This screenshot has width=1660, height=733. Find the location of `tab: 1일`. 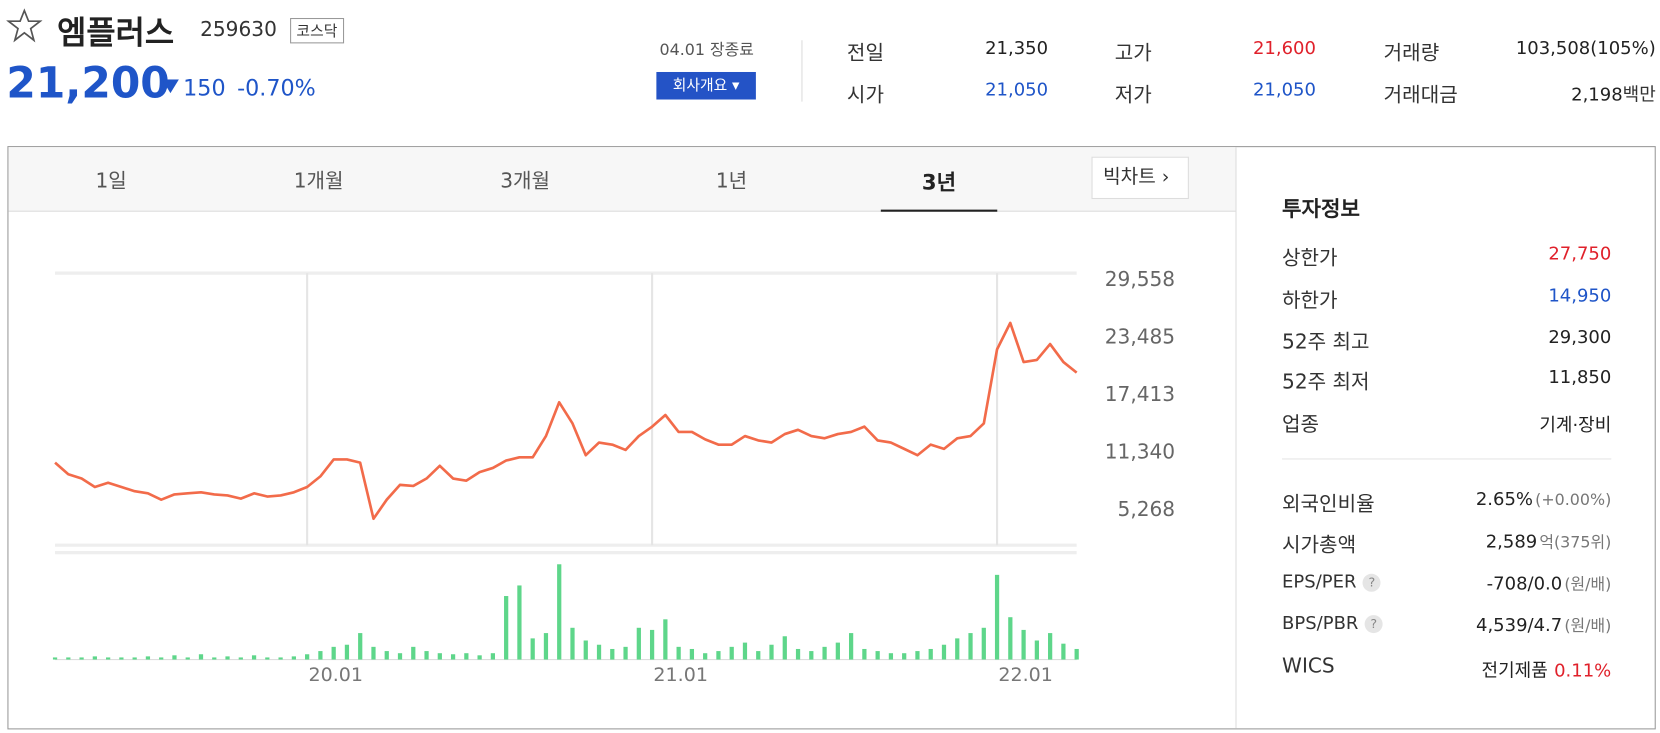

tab: 1일 is located at coordinates (111, 181).